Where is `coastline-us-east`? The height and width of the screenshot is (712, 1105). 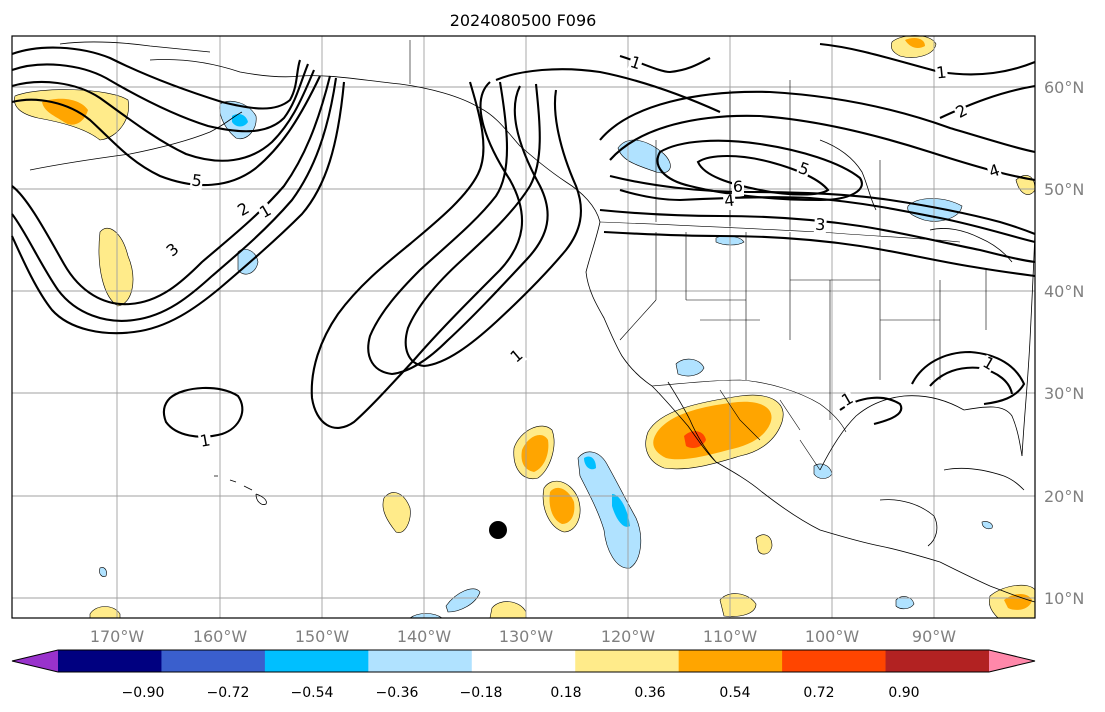
coastline-us-east is located at coordinates (1028, 343).